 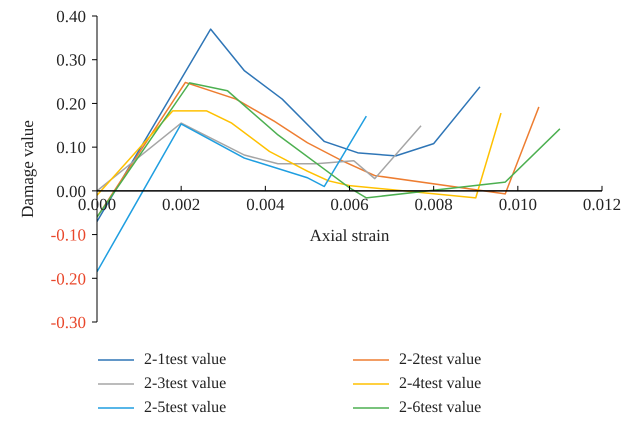 What do you see at coordinates (517, 204) in the screenshot?
I see `x-tick-label: 0.010` at bounding box center [517, 204].